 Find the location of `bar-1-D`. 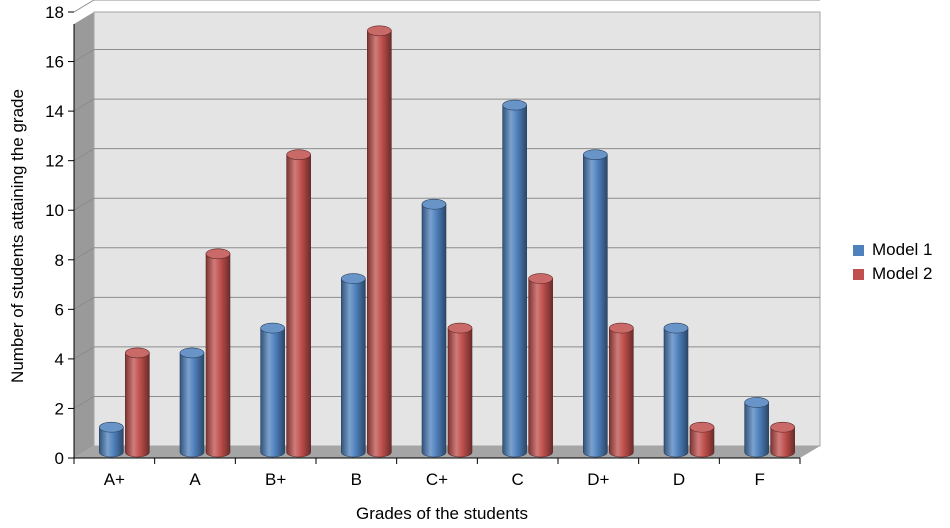

bar-1-D is located at coordinates (676, 390).